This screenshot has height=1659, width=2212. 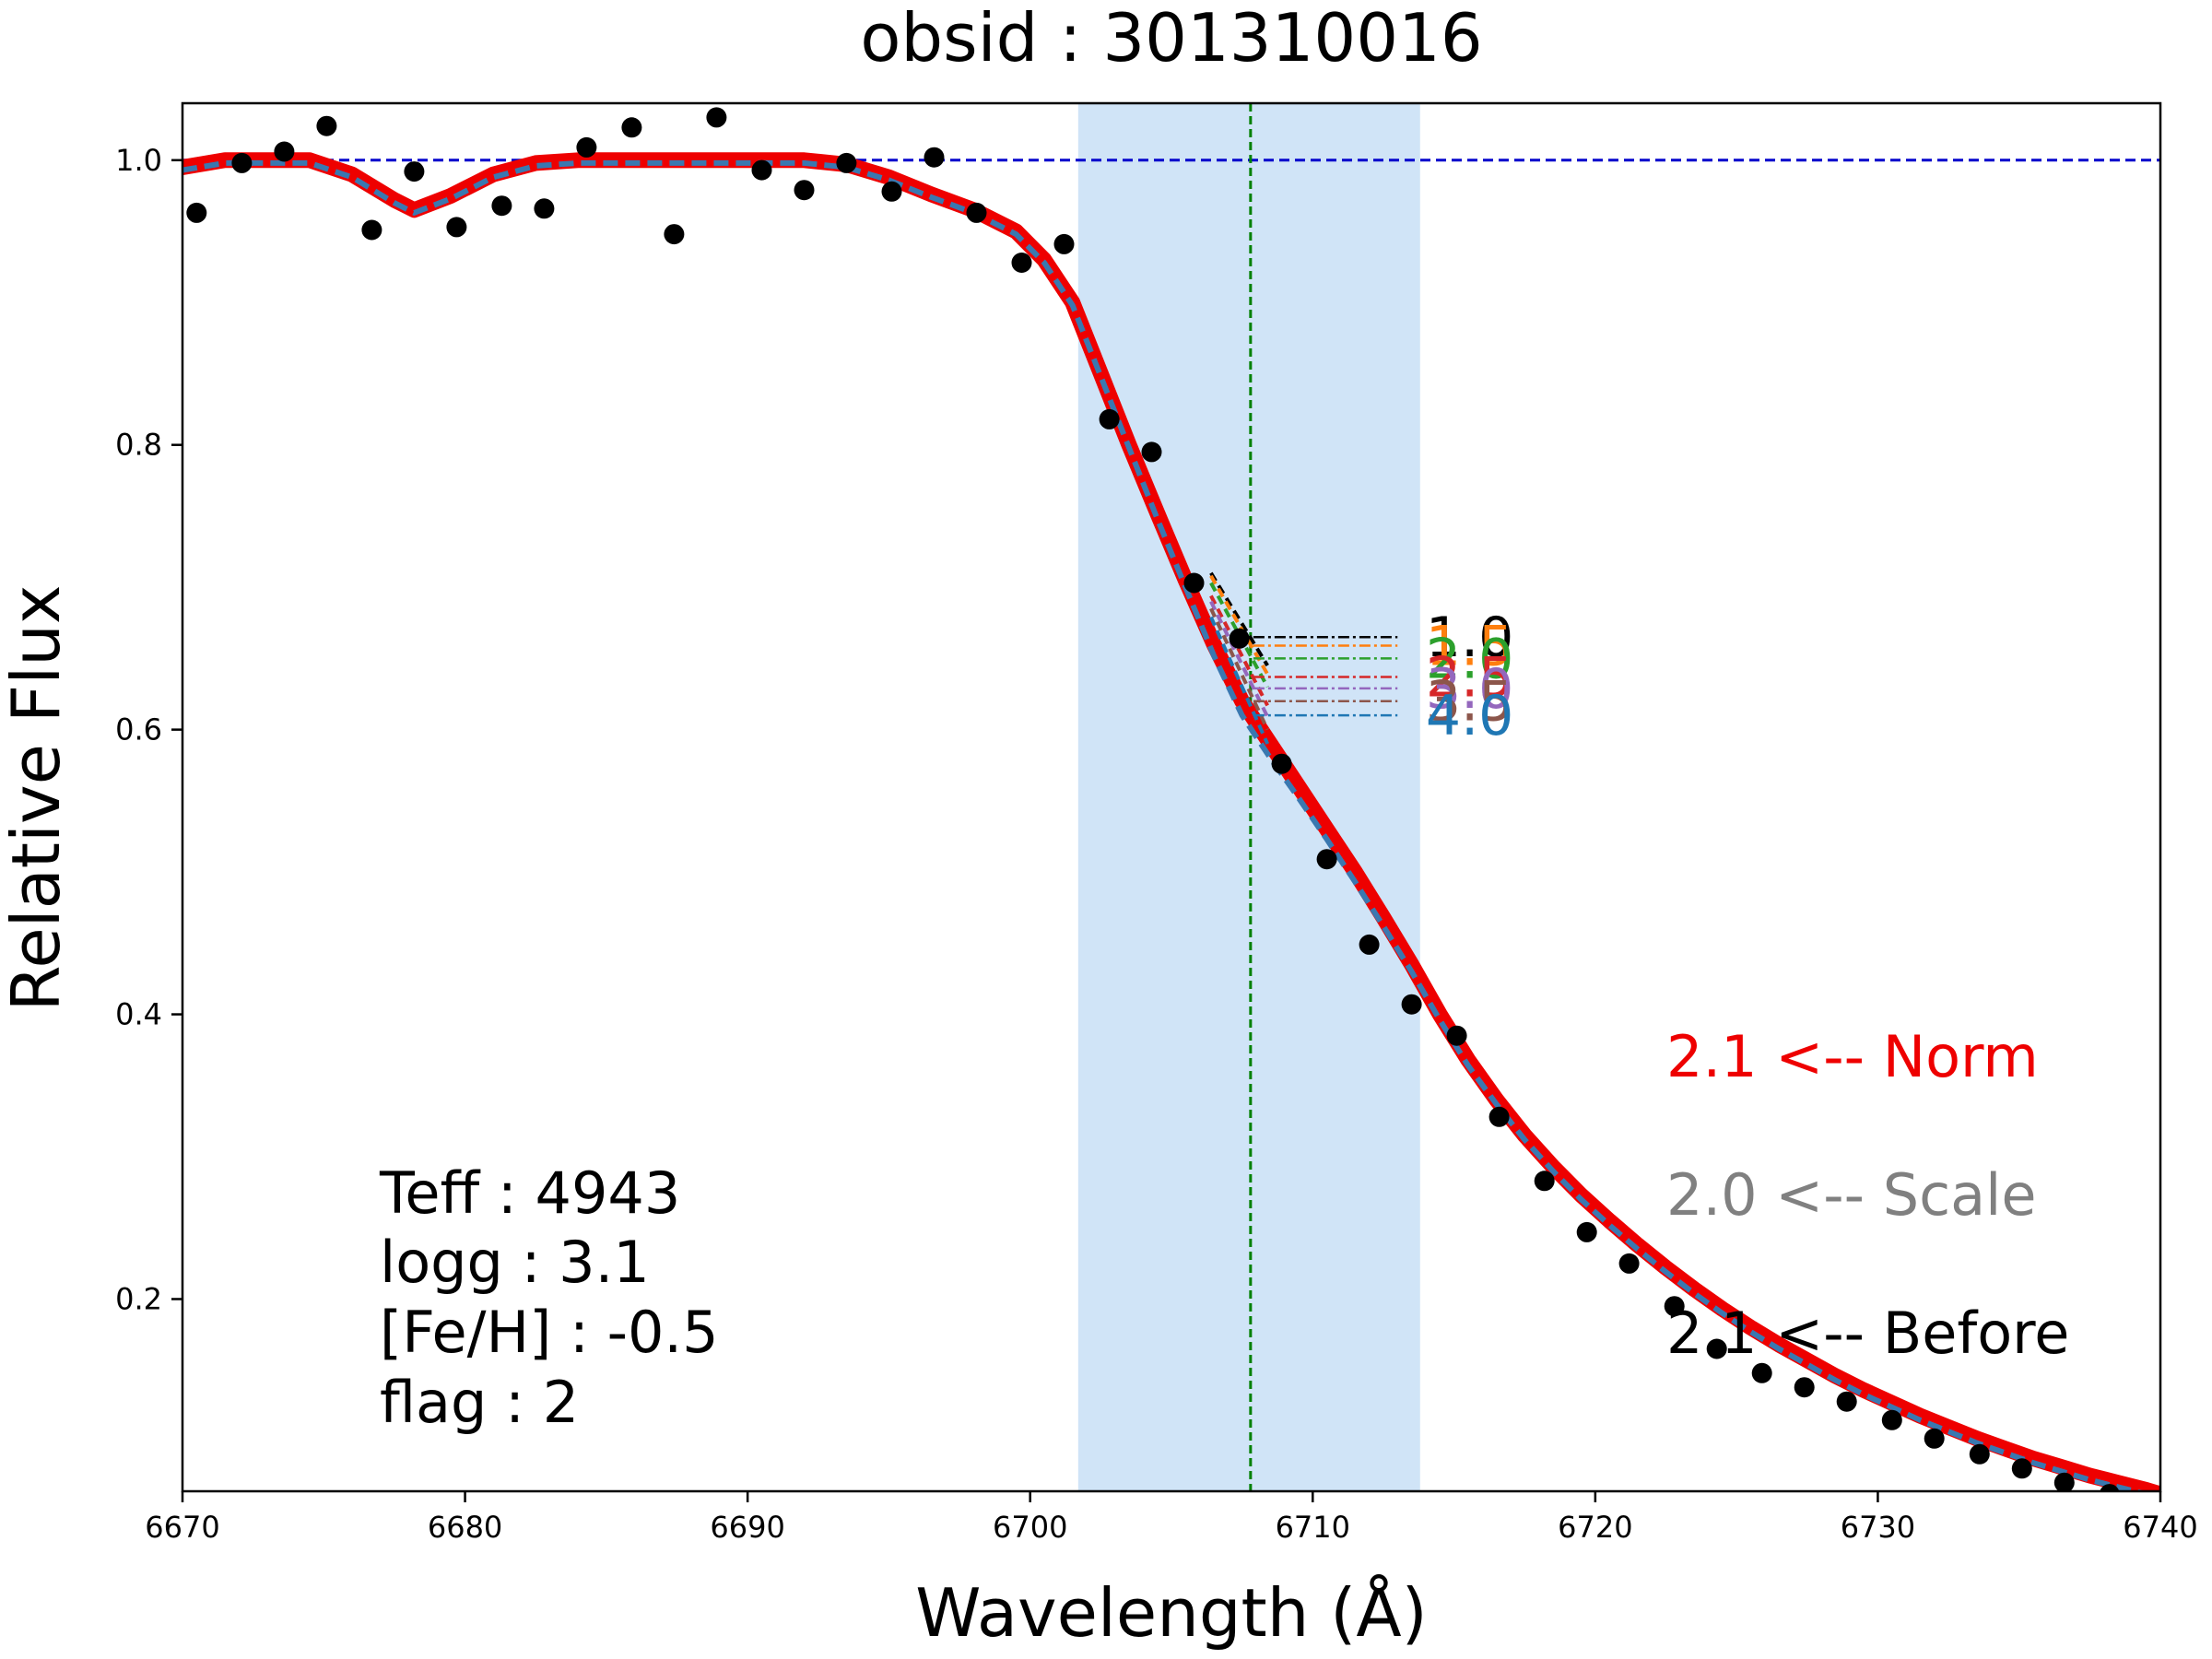 What do you see at coordinates (465, 1527) in the screenshot?
I see `x-tick-label: 6680` at bounding box center [465, 1527].